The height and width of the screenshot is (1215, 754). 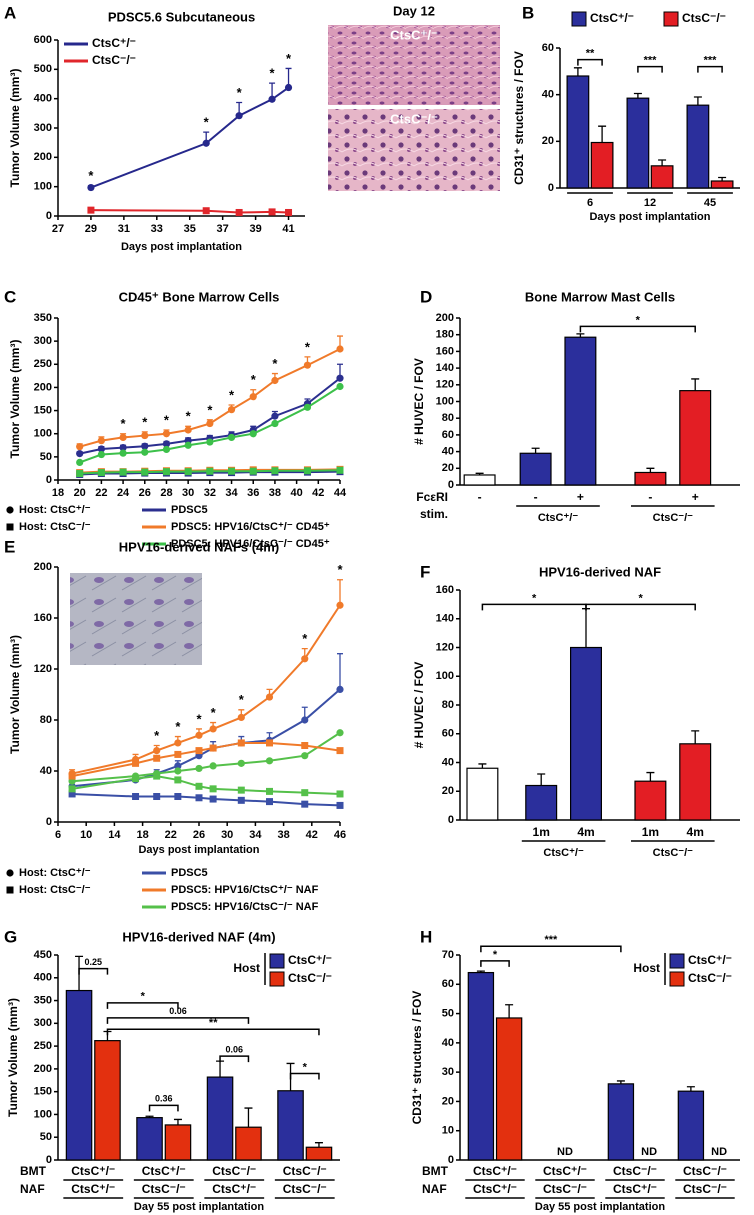 What do you see at coordinates (445, 590) in the screenshot?
I see `y-tick-label: 160` at bounding box center [445, 590].